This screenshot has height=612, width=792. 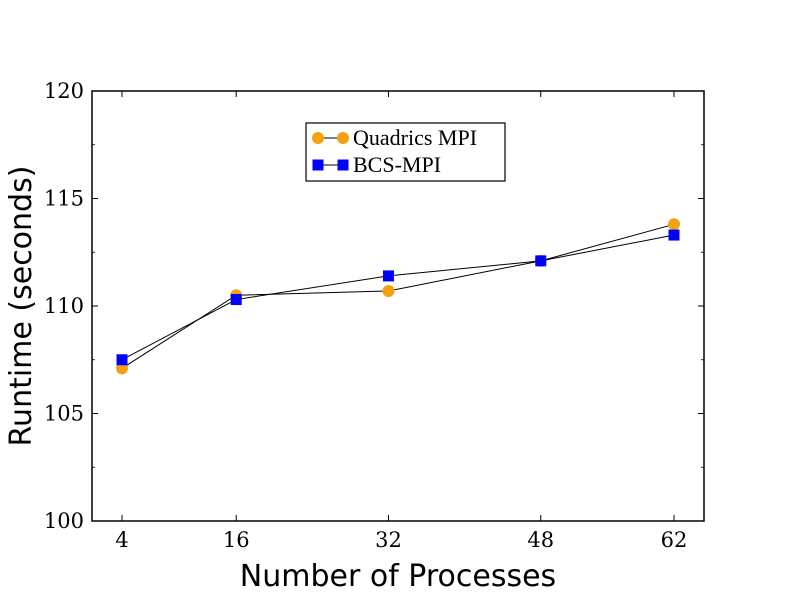 I want to click on y-tick-label: 120, so click(x=64, y=91).